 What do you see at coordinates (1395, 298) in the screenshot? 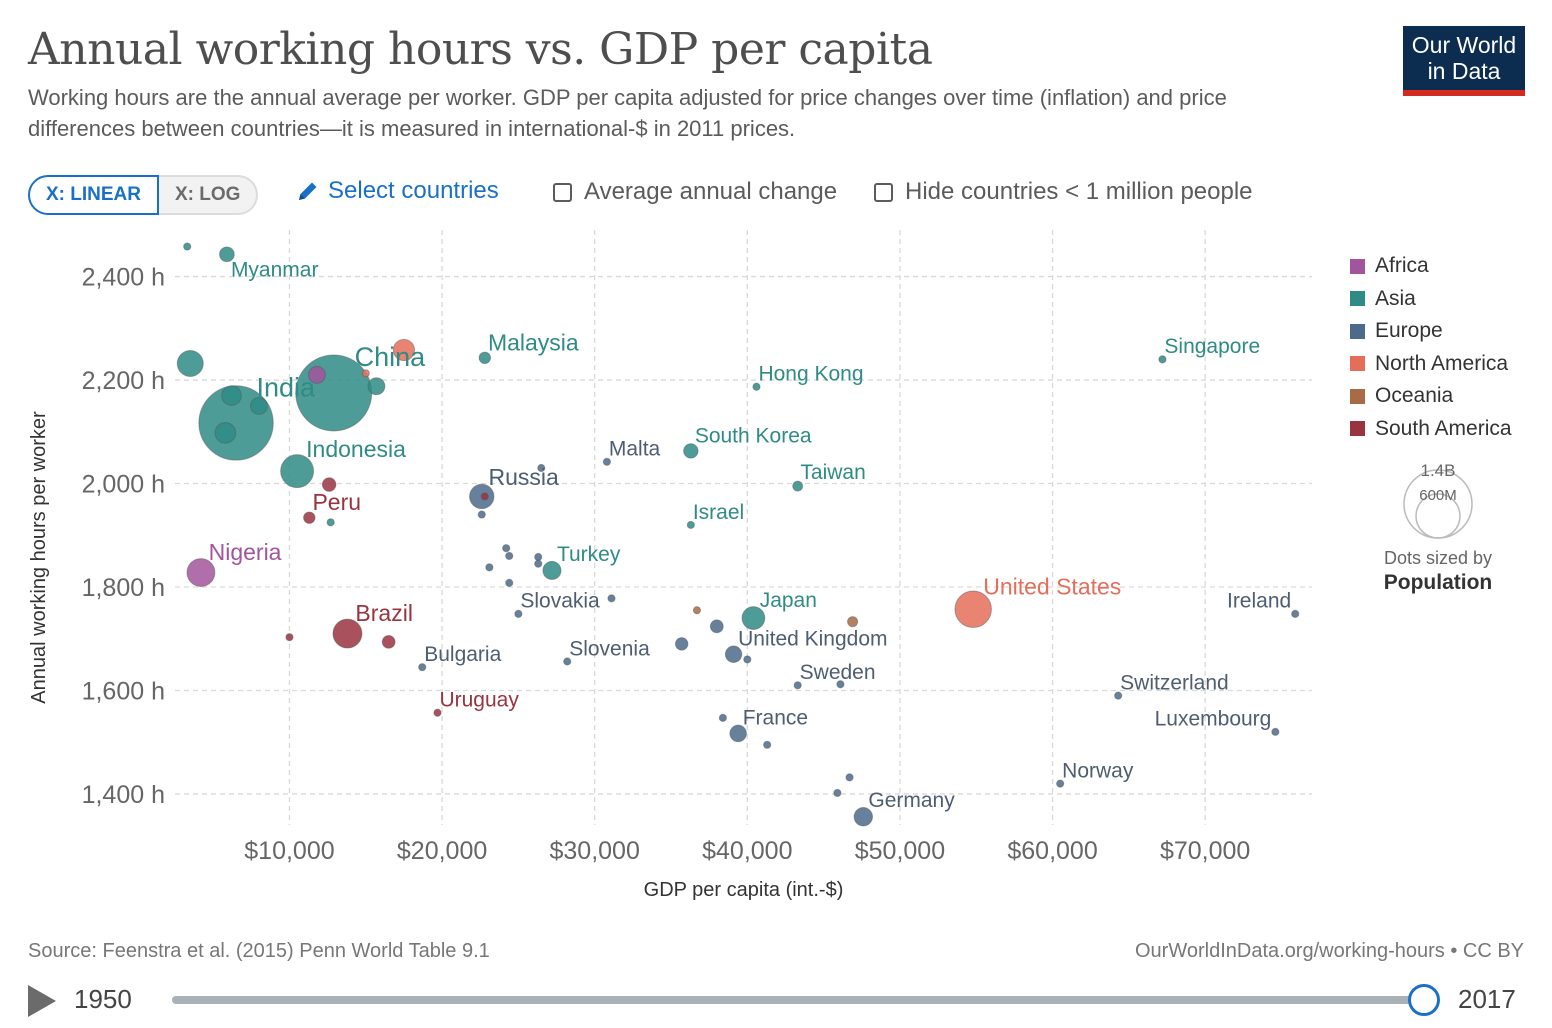
I see `legend-label: Asia` at bounding box center [1395, 298].